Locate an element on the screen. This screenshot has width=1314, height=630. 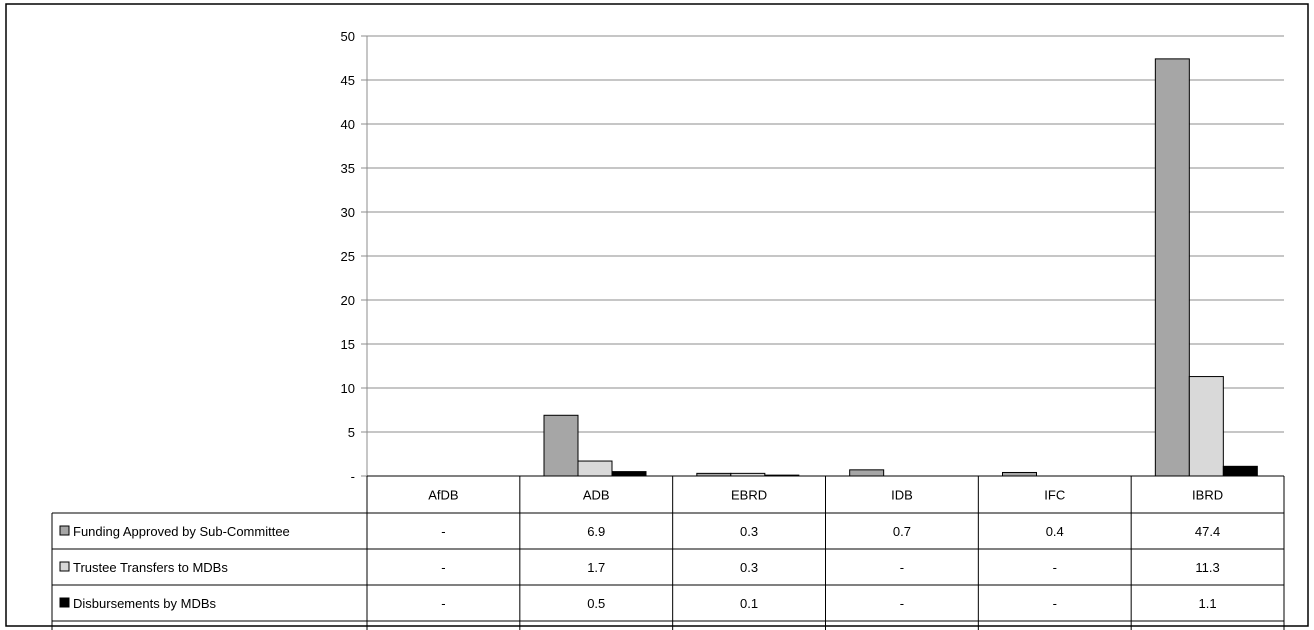
series-name: Trustee Transfers to MDBs is located at coordinates (150, 567).